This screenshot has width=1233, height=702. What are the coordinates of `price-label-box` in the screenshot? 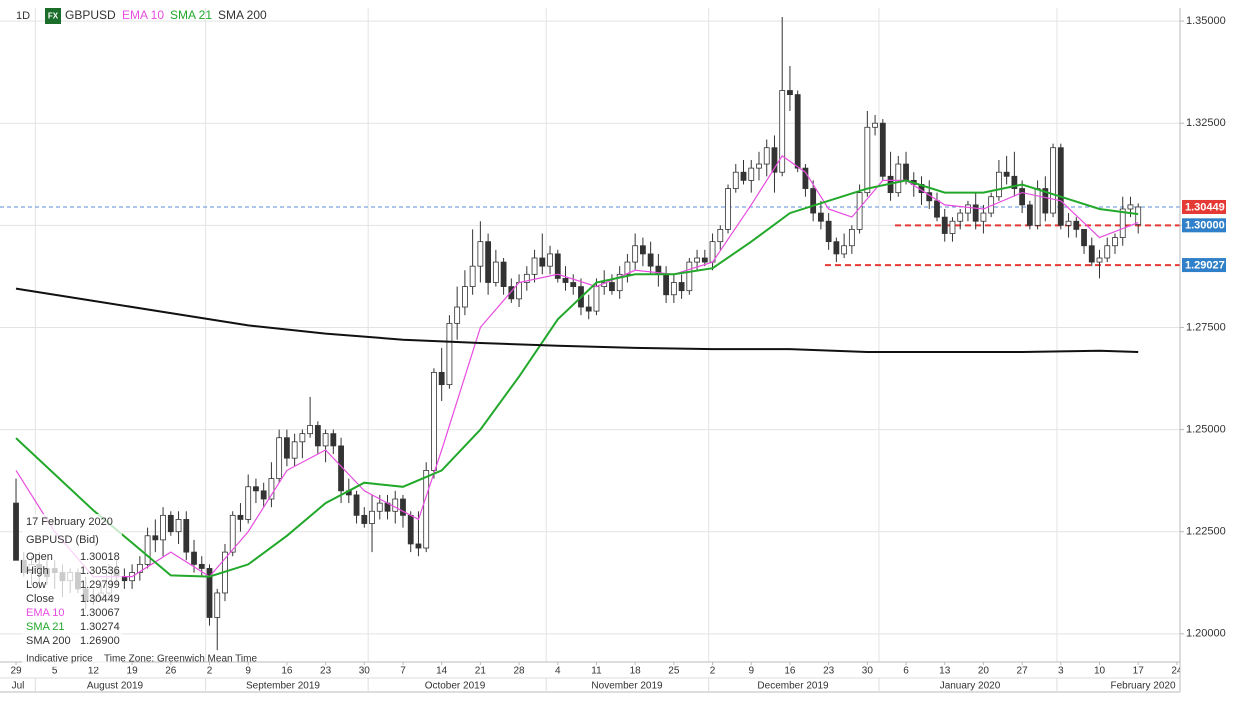 It's located at (1204, 206).